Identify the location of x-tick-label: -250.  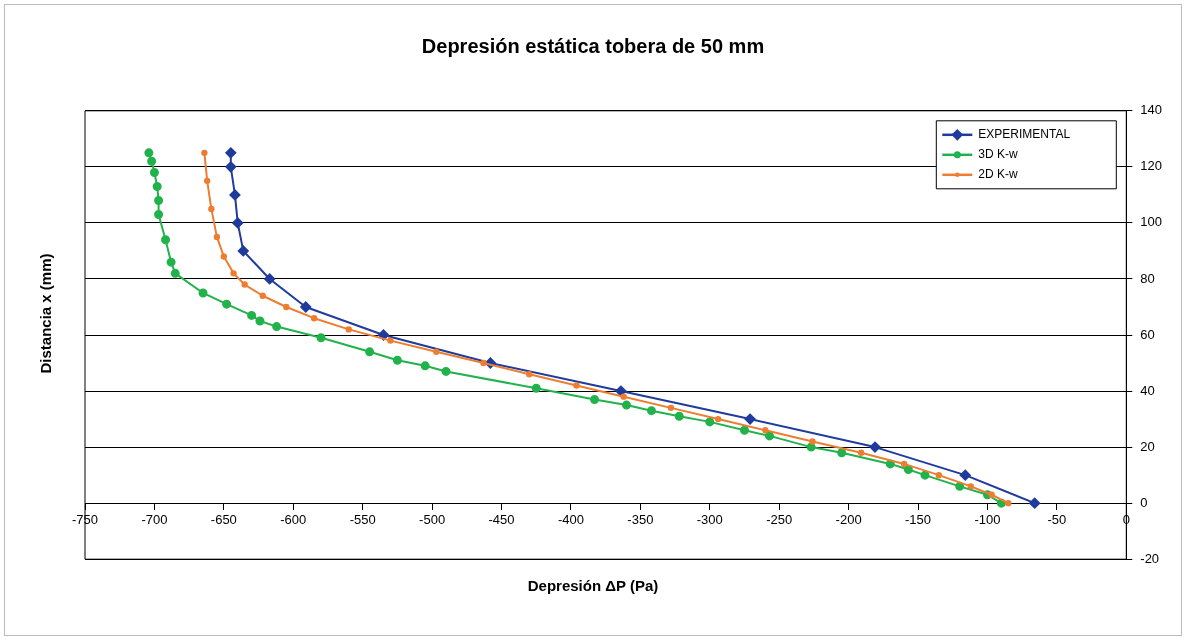
(779, 519).